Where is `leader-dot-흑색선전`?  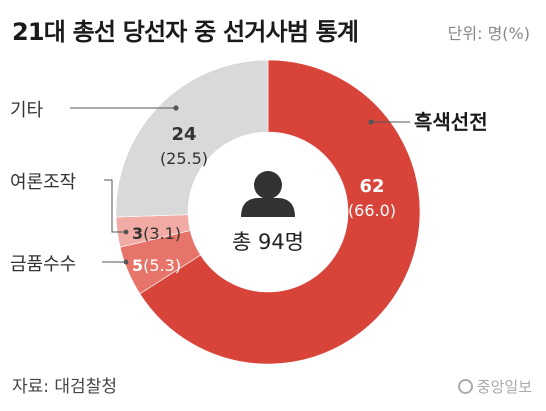
leader-dot-흑색선전 is located at coordinates (371, 122).